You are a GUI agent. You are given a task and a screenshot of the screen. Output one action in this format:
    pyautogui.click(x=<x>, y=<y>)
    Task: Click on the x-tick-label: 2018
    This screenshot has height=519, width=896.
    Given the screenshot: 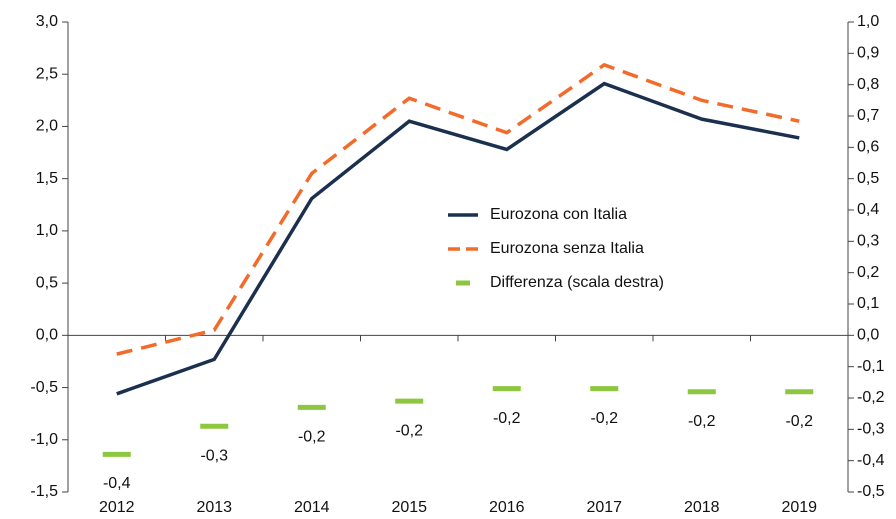 What is the action you would take?
    pyautogui.click(x=702, y=507)
    